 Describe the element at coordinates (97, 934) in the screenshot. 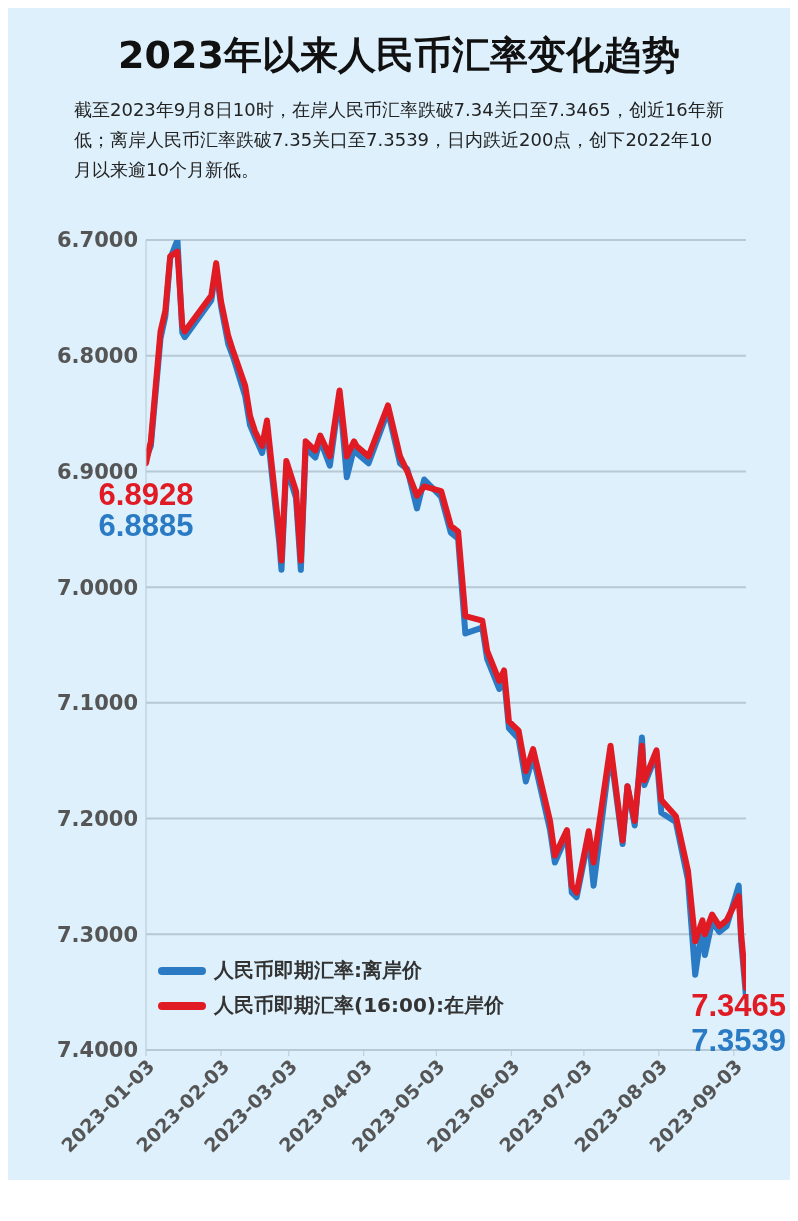

I see `y-tick-label: 7.3000` at that location.